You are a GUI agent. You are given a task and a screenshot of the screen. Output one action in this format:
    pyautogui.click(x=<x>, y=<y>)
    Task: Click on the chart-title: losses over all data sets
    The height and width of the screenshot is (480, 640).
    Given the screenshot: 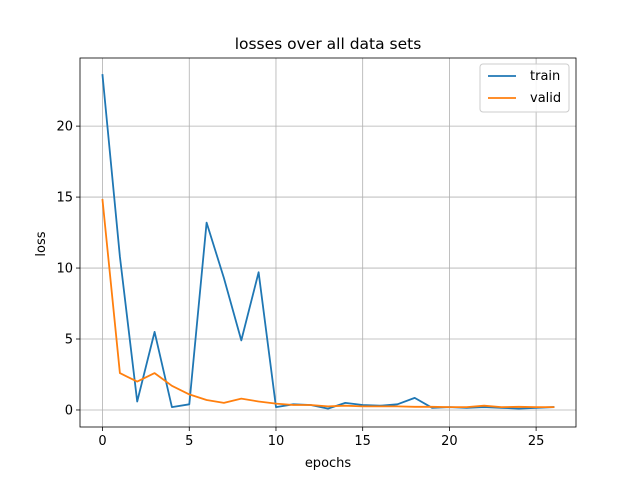 What is the action you would take?
    pyautogui.click(x=328, y=44)
    